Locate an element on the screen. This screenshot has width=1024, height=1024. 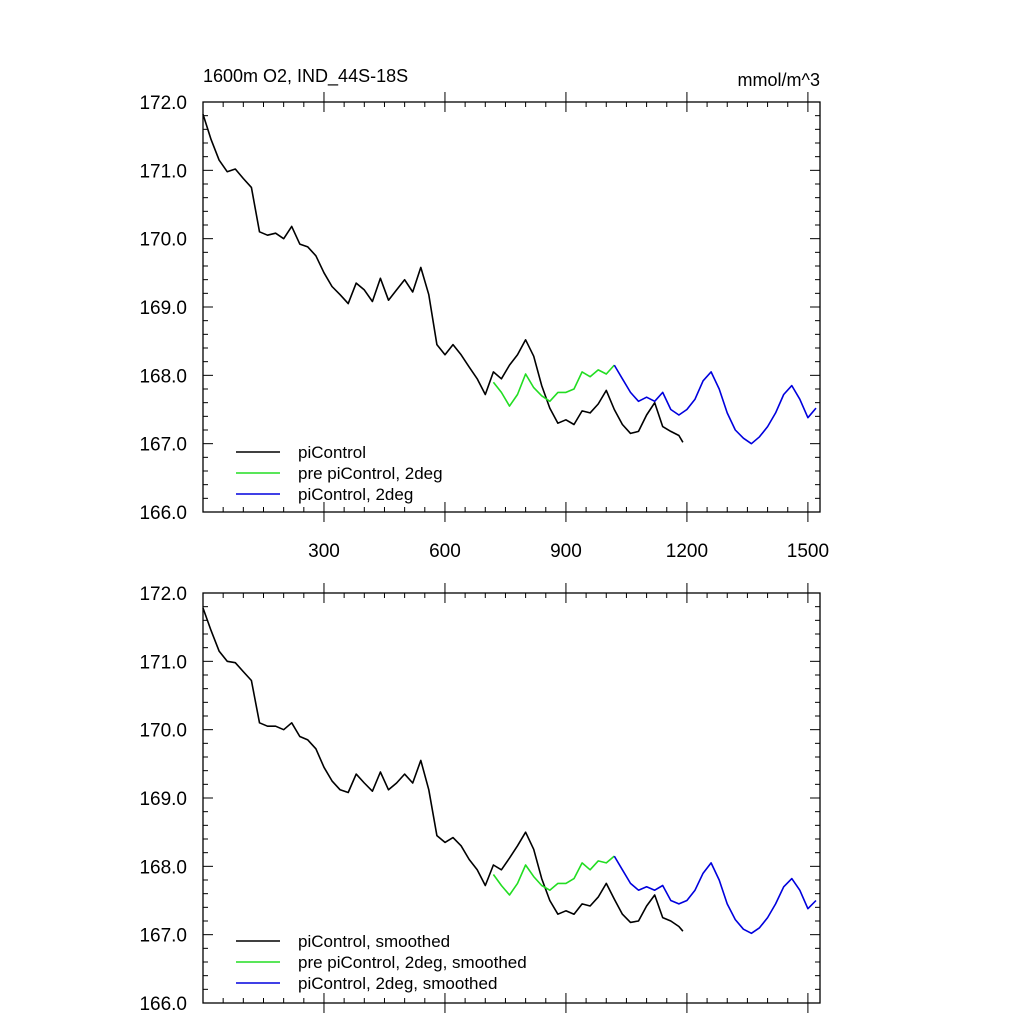
legend-label: piControl is located at coordinates (332, 452).